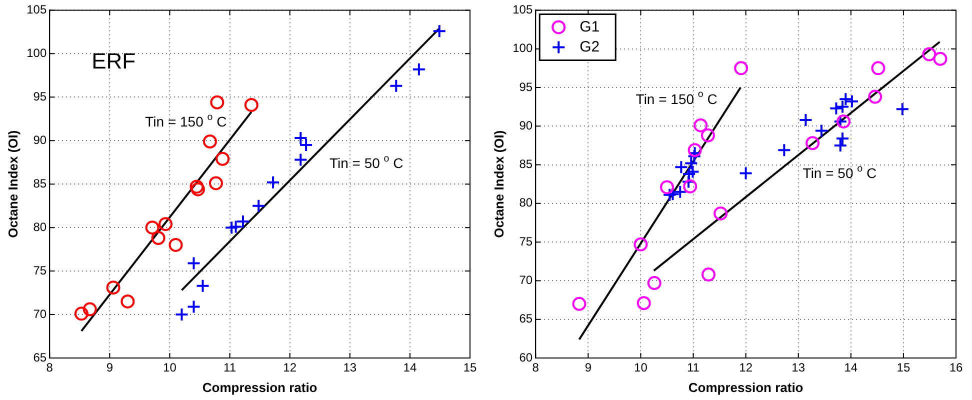 This screenshot has height=400, width=972. I want to click on y-tick-label: 60, so click(526, 357).